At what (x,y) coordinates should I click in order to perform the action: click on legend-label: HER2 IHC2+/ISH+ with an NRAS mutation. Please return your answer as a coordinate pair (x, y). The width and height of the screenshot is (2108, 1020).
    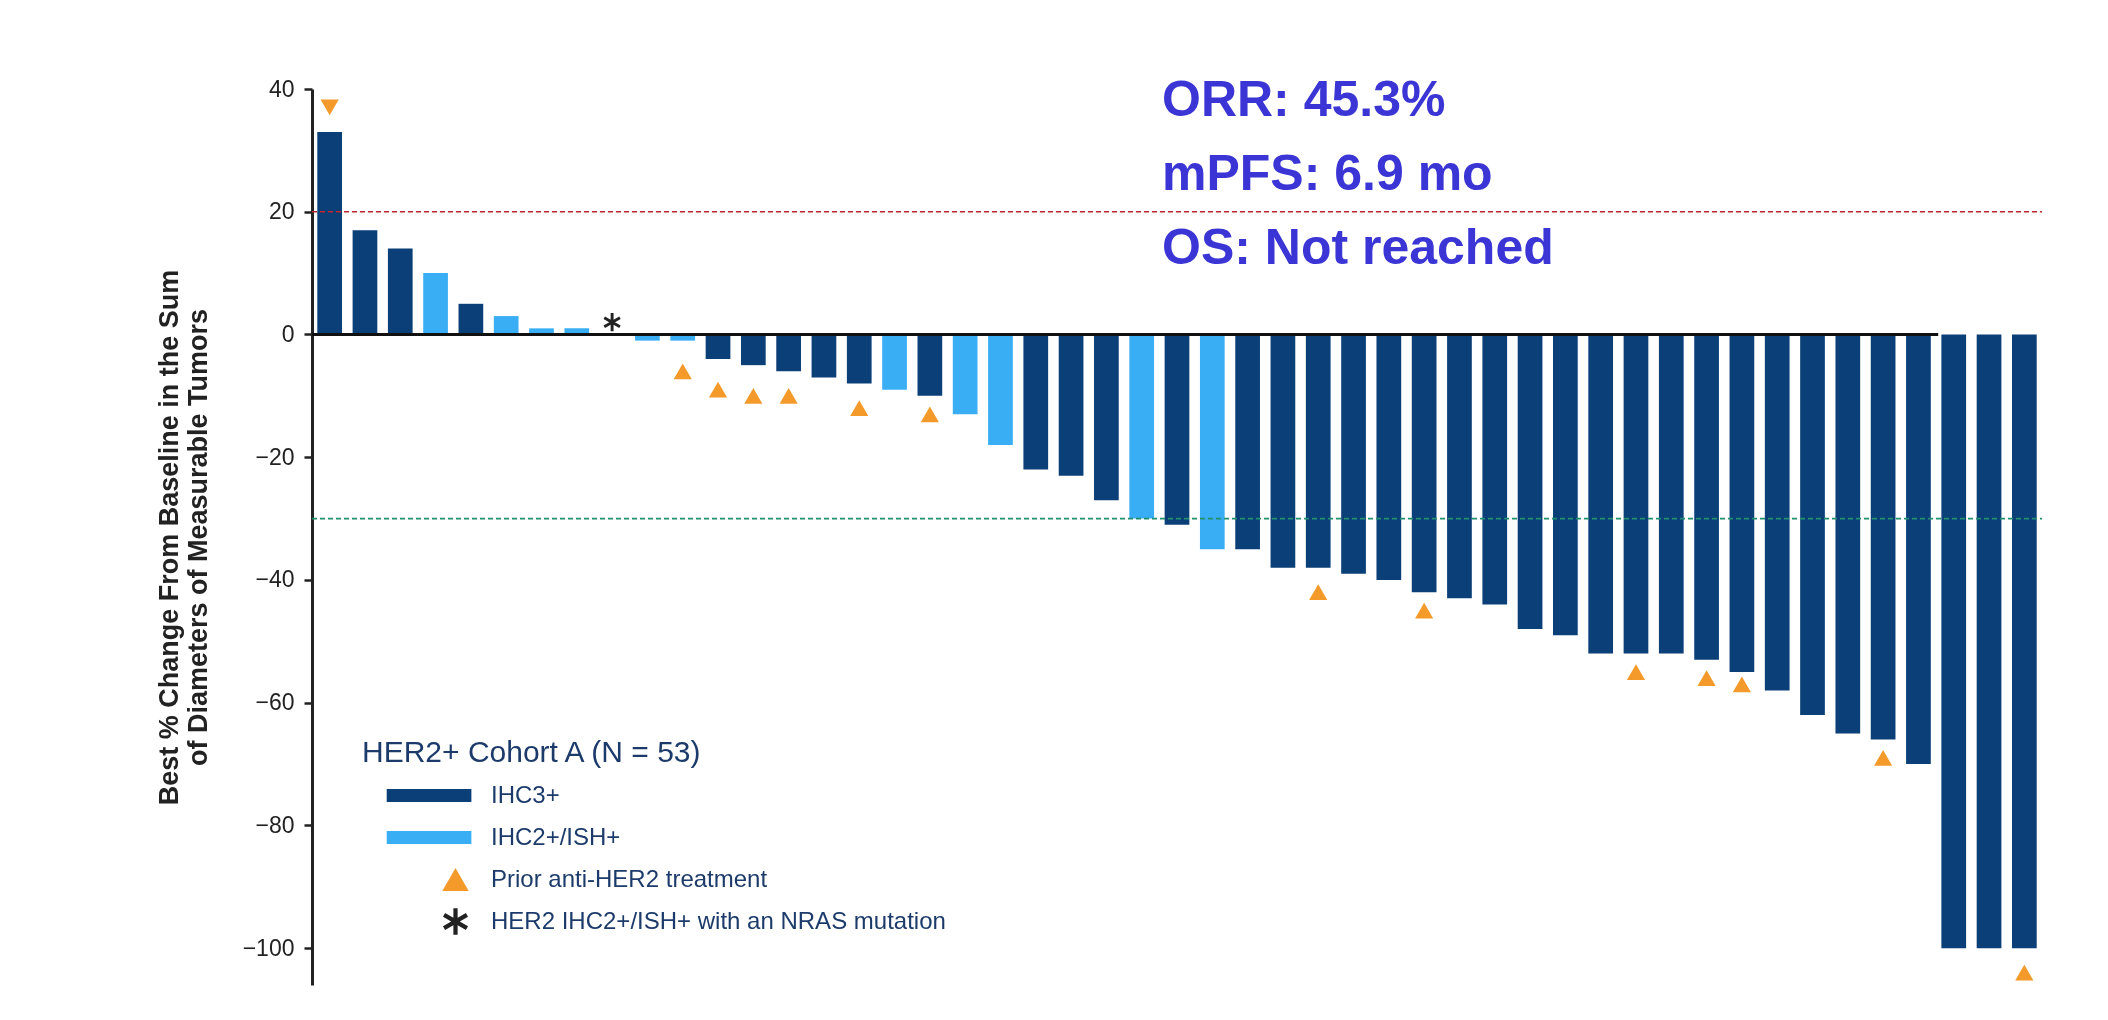
    Looking at the image, I should click on (718, 920).